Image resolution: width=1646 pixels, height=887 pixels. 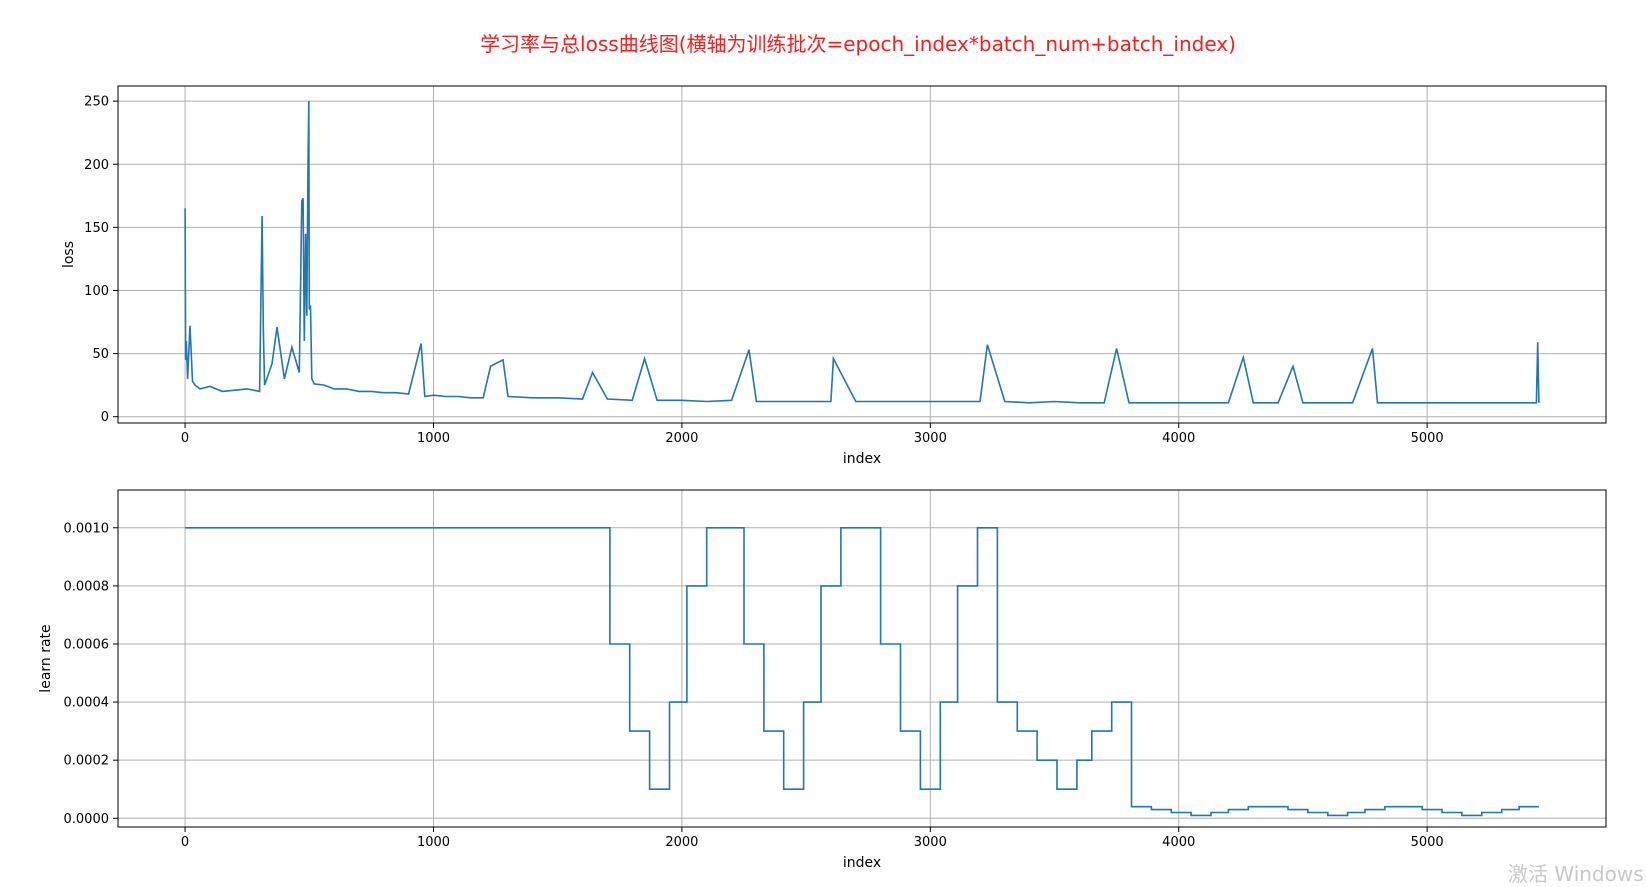 What do you see at coordinates (87, 586) in the screenshot?
I see `y-tick-label: 0.0008` at bounding box center [87, 586].